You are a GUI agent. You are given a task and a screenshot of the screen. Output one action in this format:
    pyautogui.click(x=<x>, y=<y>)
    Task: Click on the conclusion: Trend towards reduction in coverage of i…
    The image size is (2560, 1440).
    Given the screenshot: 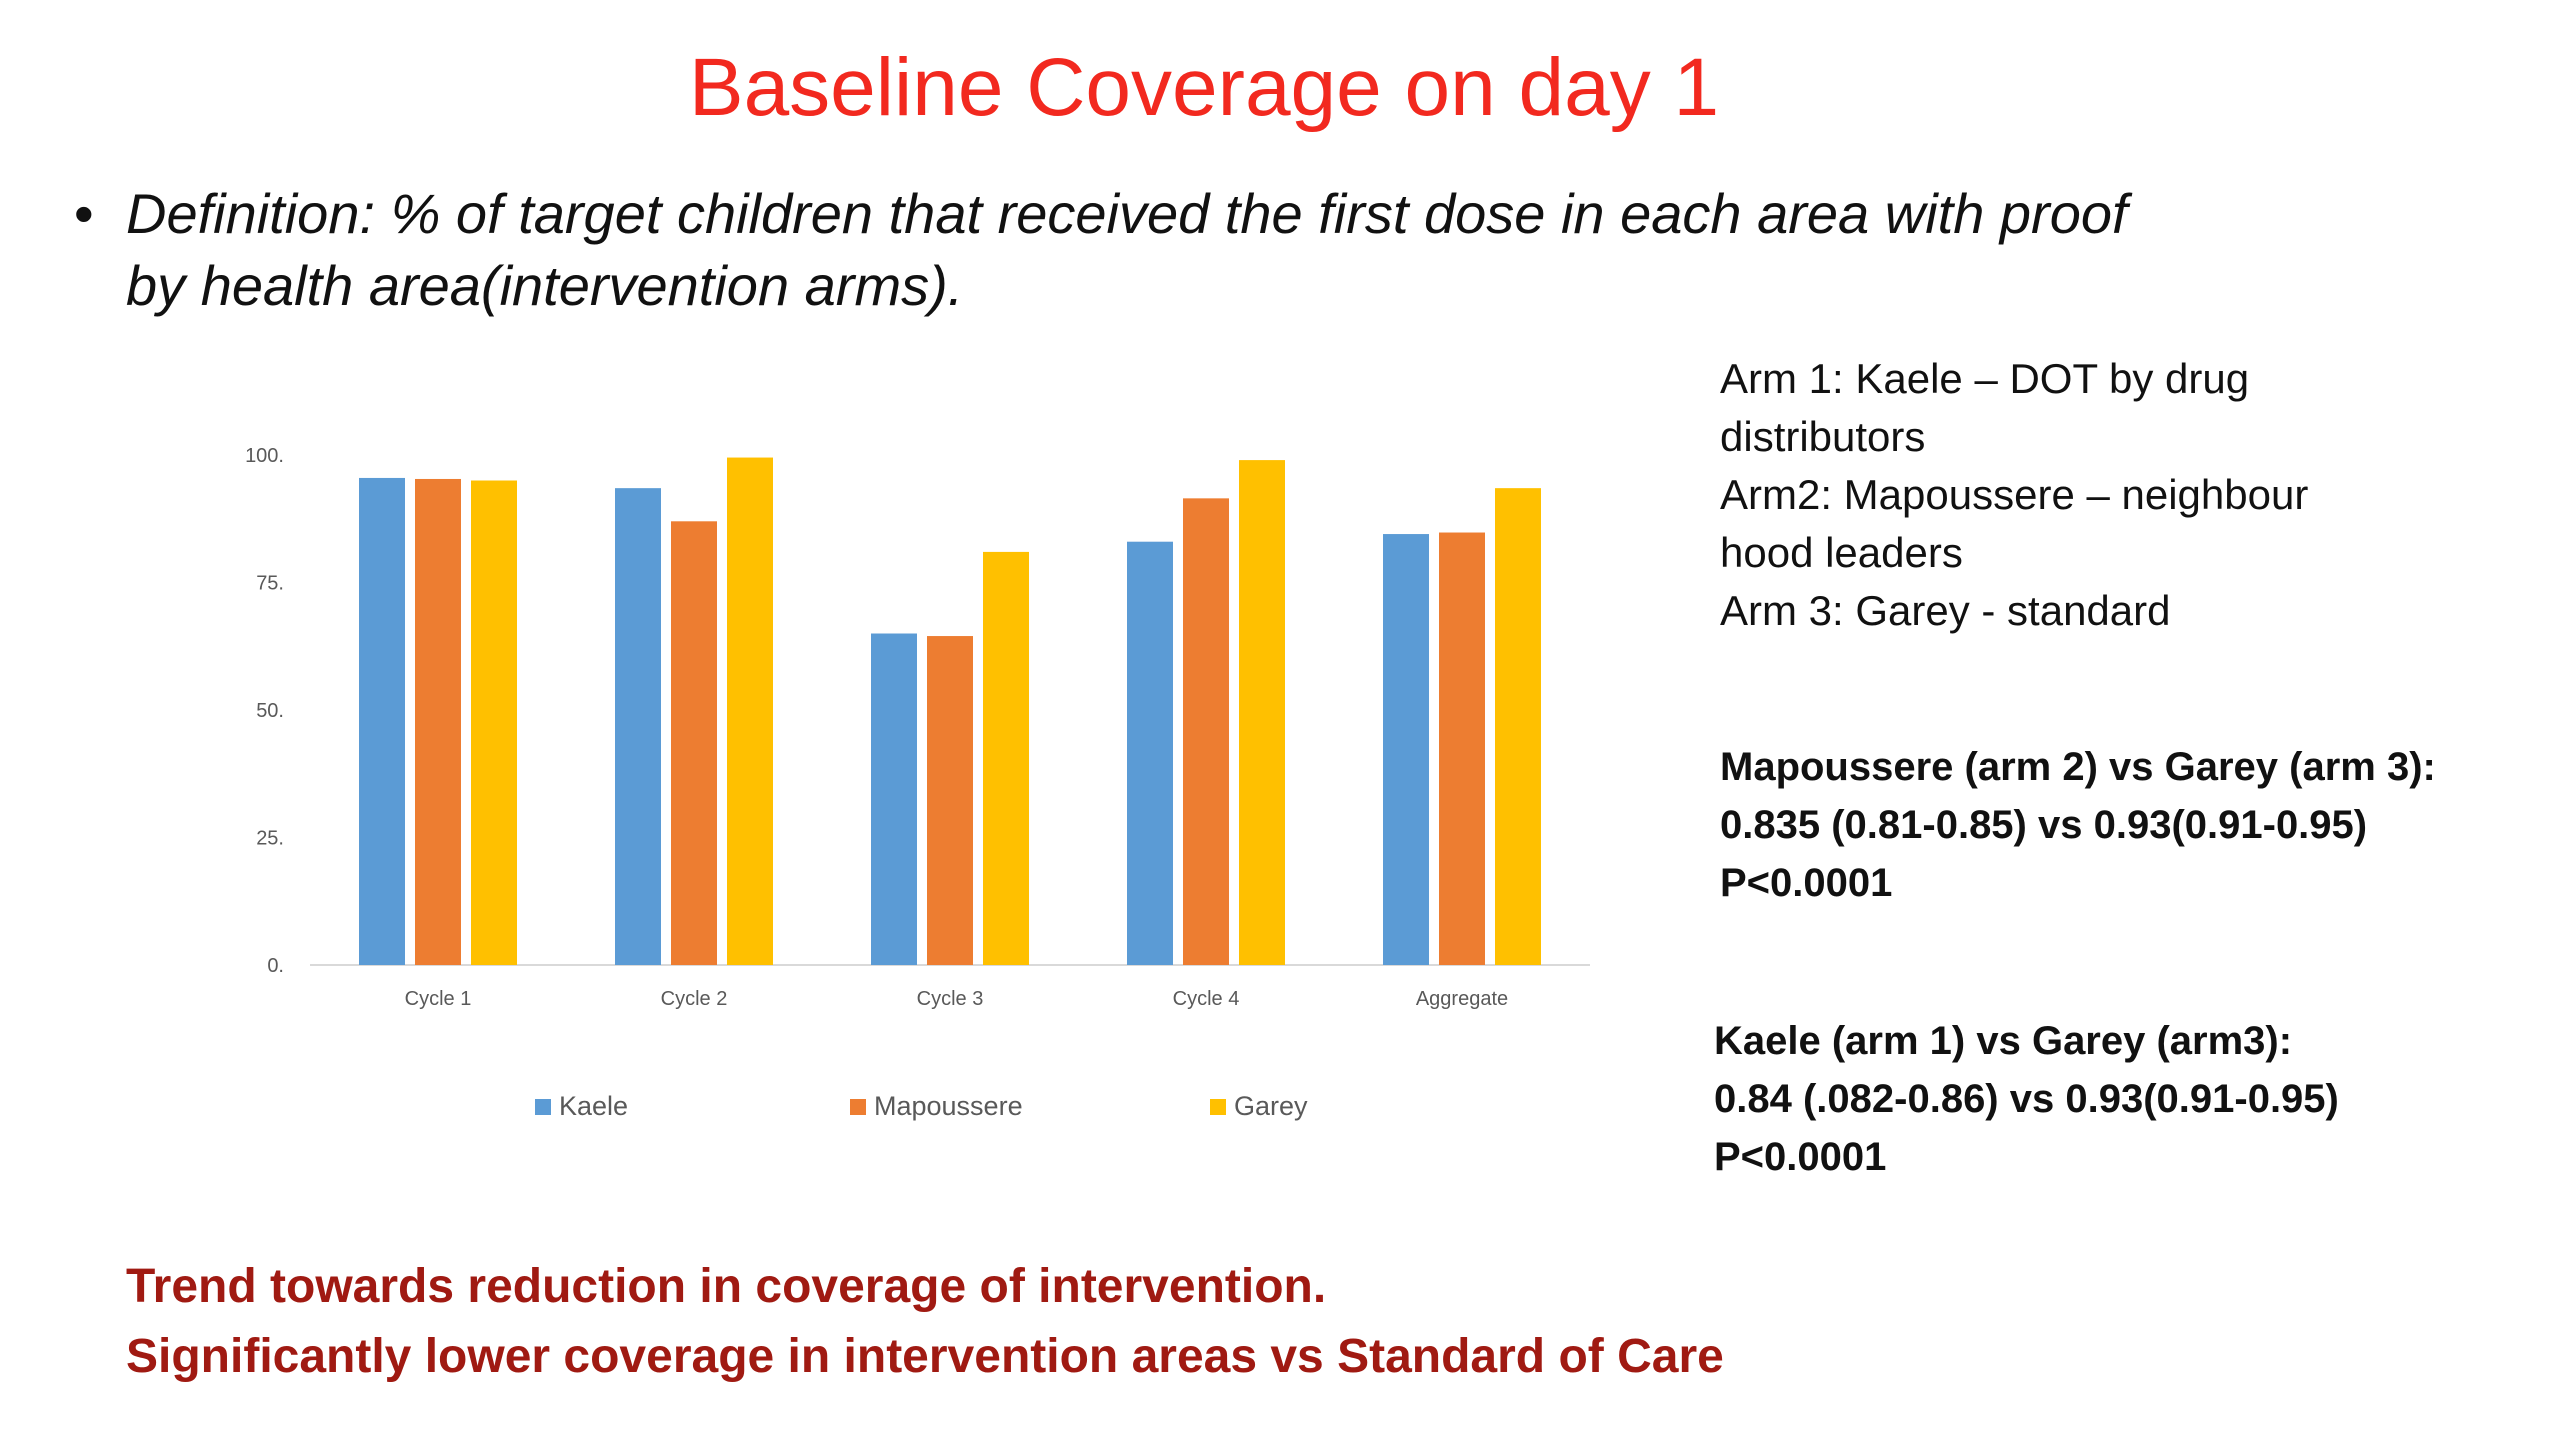 What is the action you would take?
    pyautogui.click(x=1276, y=1322)
    